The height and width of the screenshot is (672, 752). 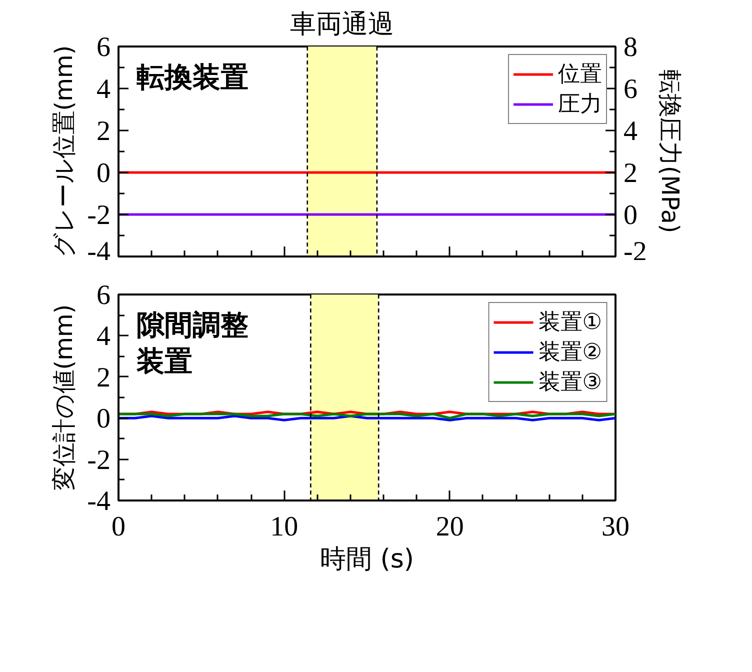 I want to click on y2-tick-label: 4, so click(x=631, y=131).